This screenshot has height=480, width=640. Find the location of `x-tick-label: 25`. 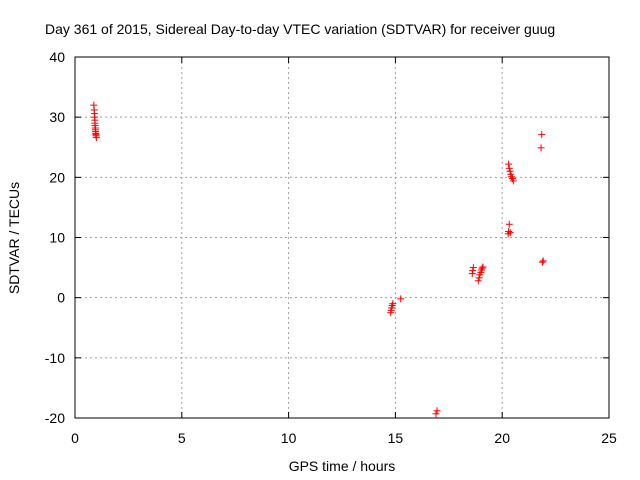

x-tick-label: 25 is located at coordinates (609, 438).